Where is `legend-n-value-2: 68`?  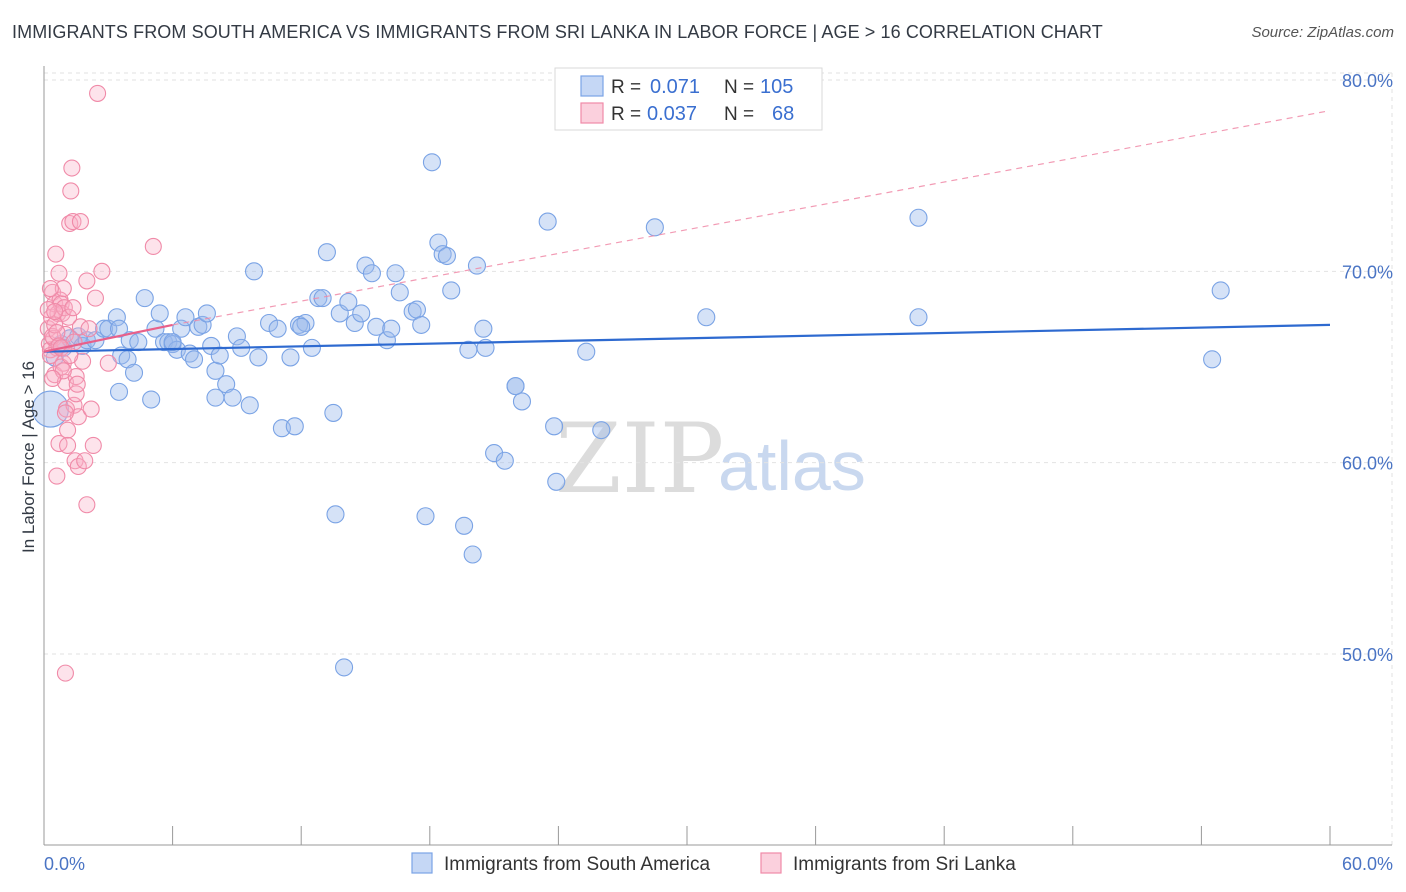 legend-n-value-2: 68 is located at coordinates (783, 114).